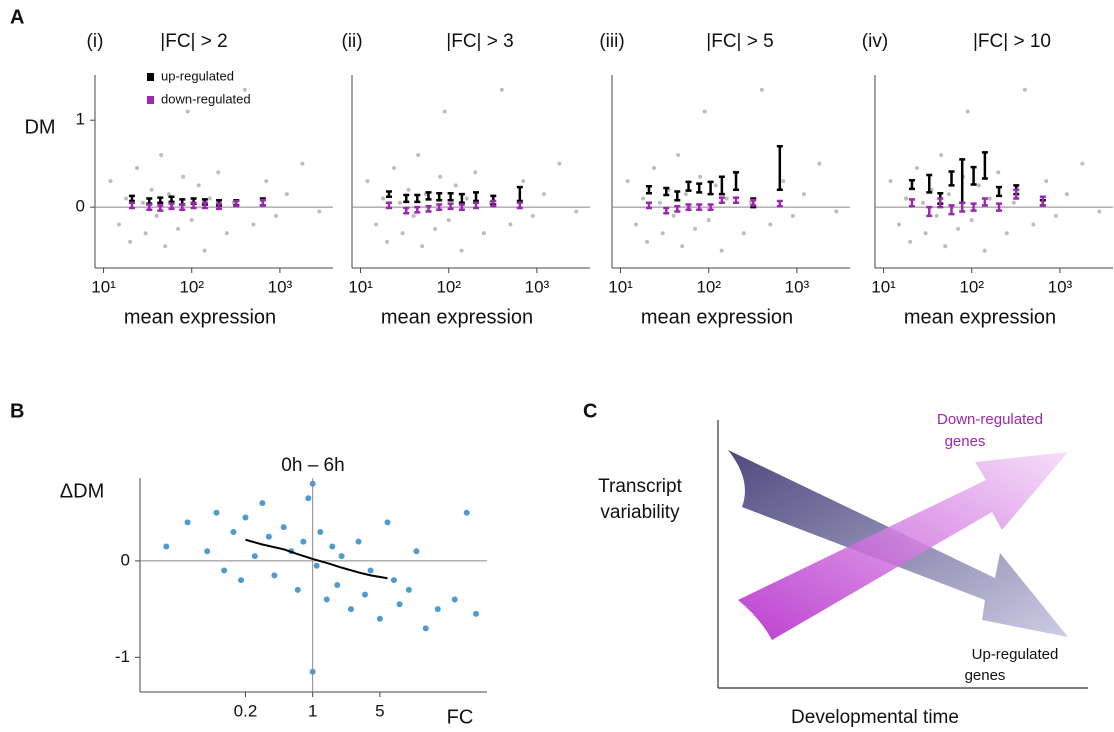  Describe the element at coordinates (537, 286) in the screenshot. I see `x-tick-label: 10³` at that location.